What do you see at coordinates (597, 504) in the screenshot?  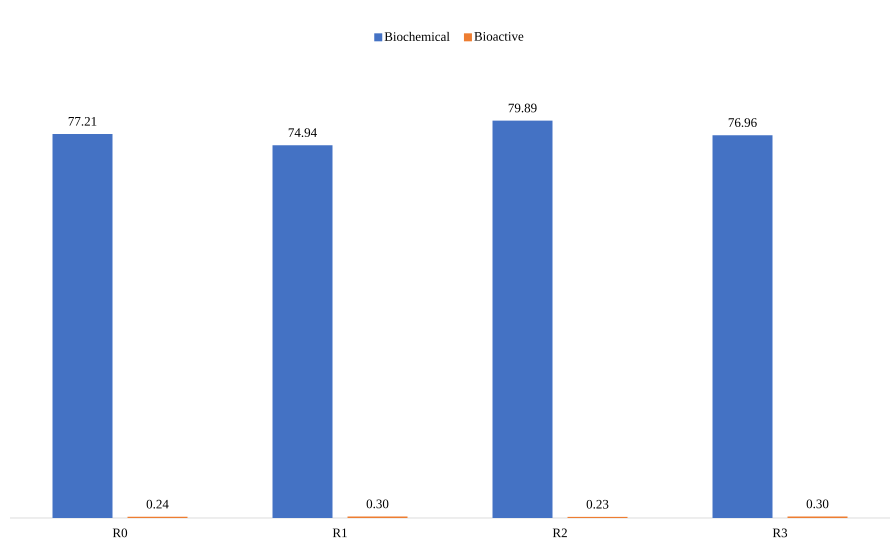 I see `data-label: 0.23` at bounding box center [597, 504].